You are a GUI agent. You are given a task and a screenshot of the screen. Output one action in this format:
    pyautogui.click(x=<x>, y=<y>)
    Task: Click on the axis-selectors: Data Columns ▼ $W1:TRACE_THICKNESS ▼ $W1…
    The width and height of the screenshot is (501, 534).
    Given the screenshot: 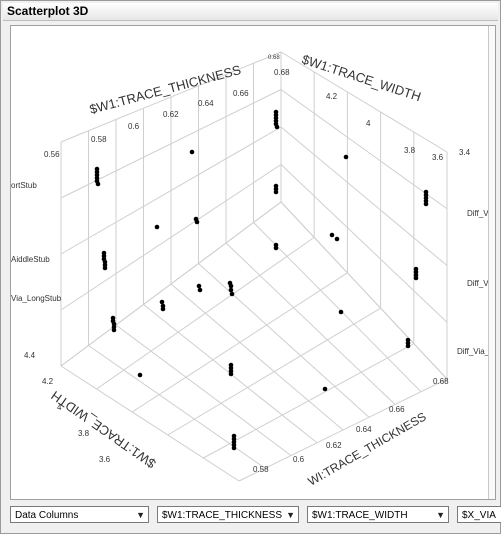 What is the action you would take?
    pyautogui.click(x=255, y=517)
    